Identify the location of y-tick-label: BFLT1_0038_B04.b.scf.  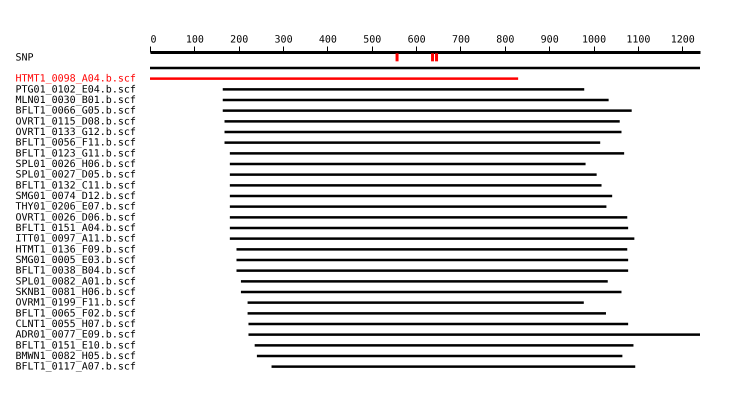
(76, 271).